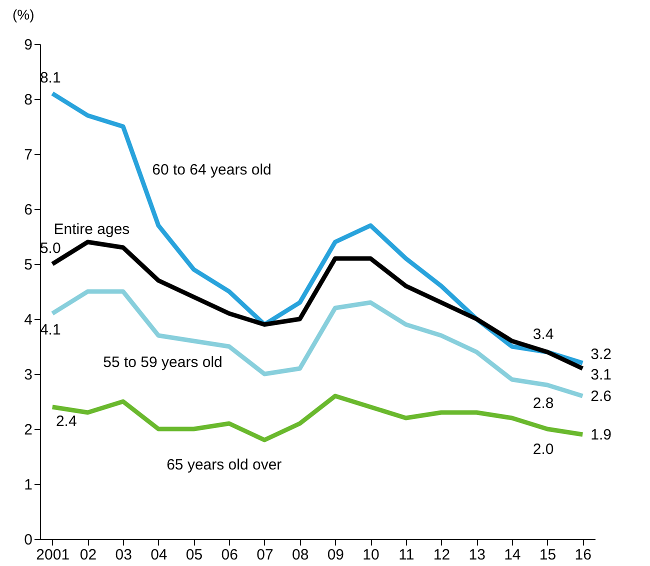  I want to click on data-label: 4.1, so click(50, 330).